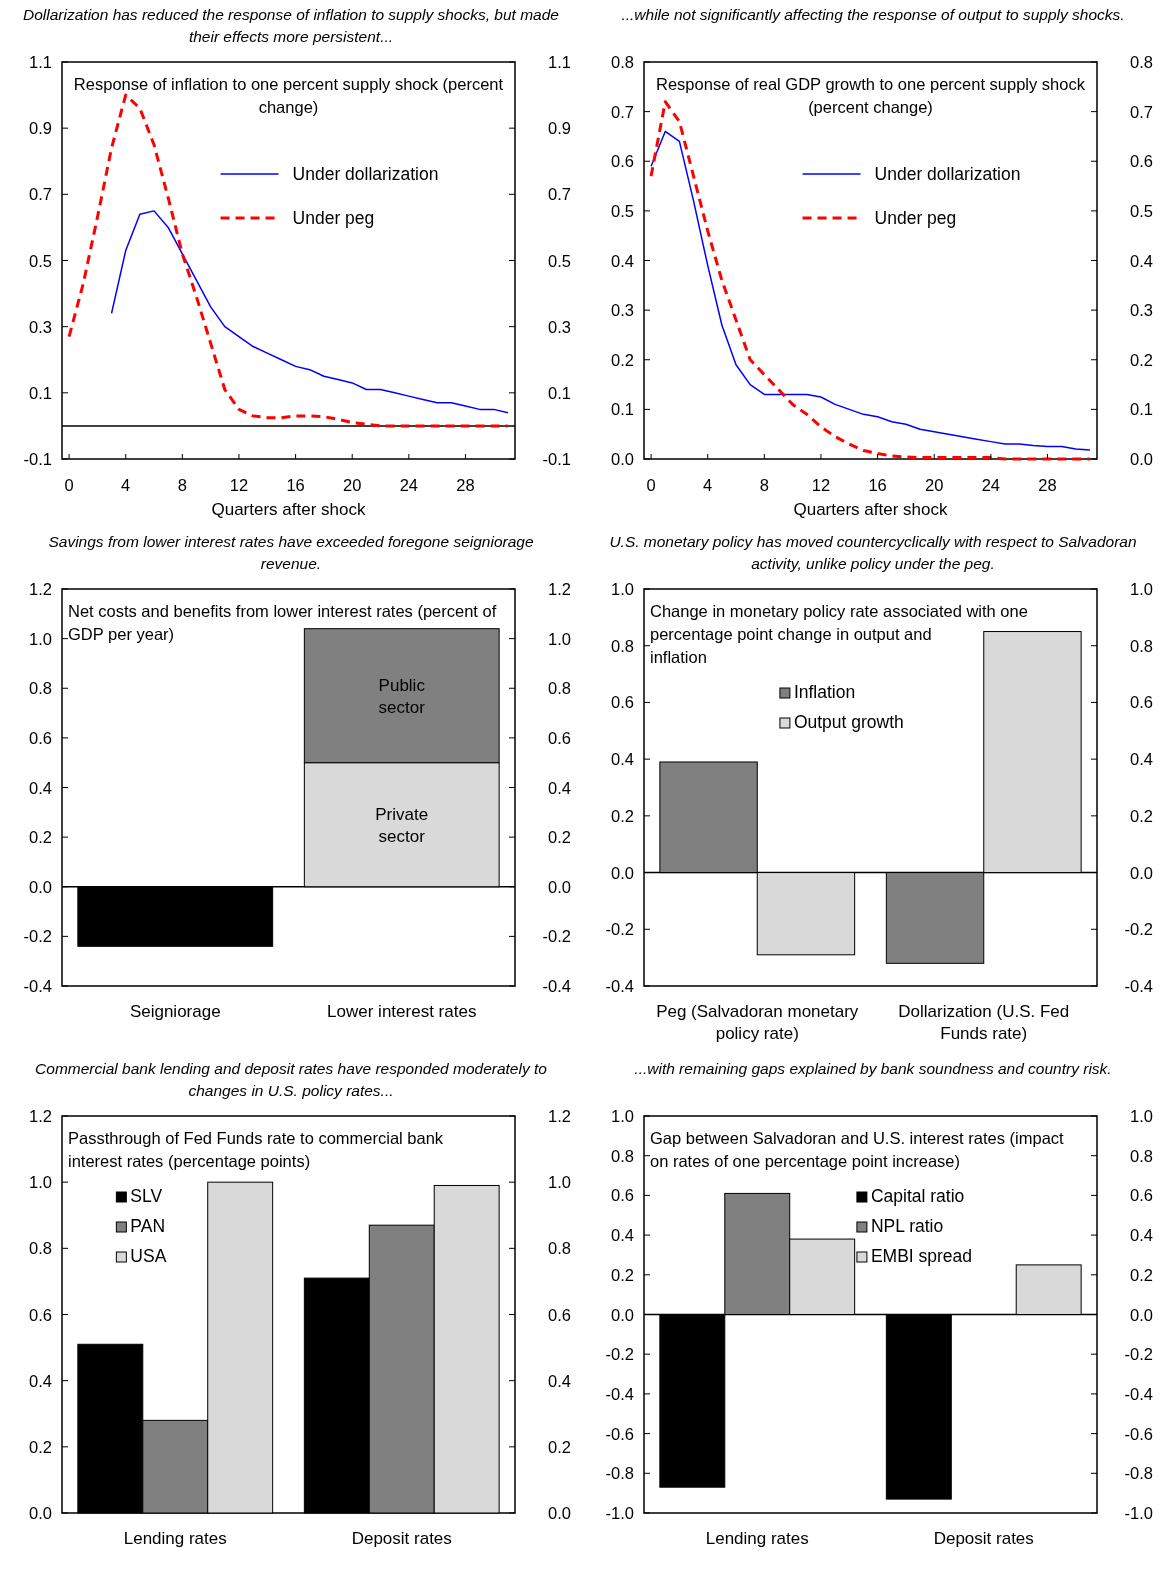 This screenshot has width=1164, height=1580. What do you see at coordinates (1141, 409) in the screenshot?
I see `y2-tick-label: 0.1` at bounding box center [1141, 409].